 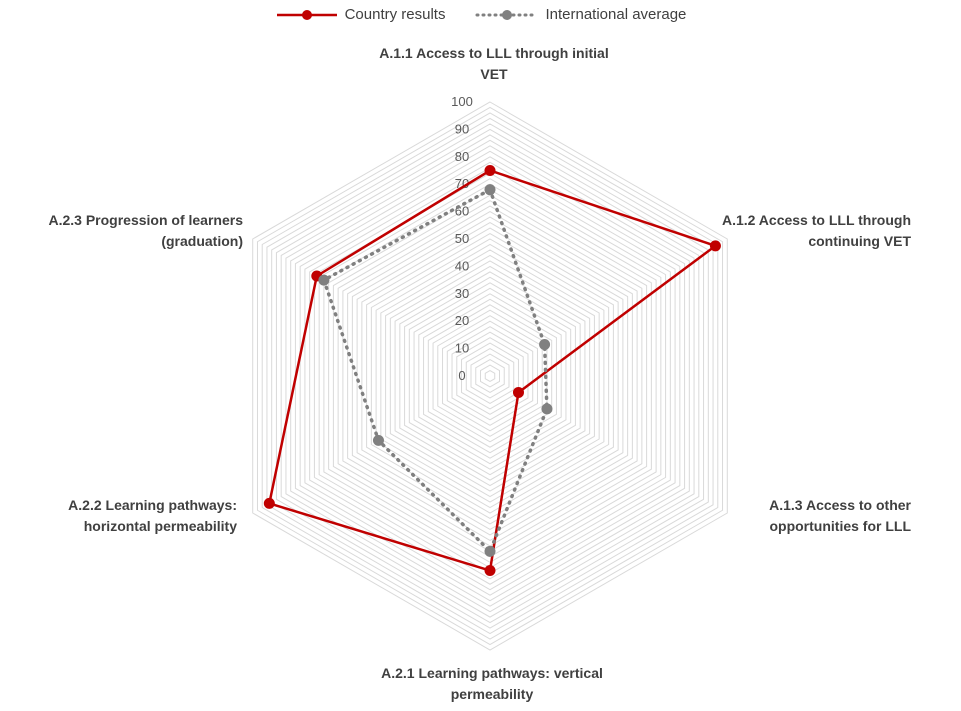 I want to click on legend-label-international: International average, so click(x=616, y=14).